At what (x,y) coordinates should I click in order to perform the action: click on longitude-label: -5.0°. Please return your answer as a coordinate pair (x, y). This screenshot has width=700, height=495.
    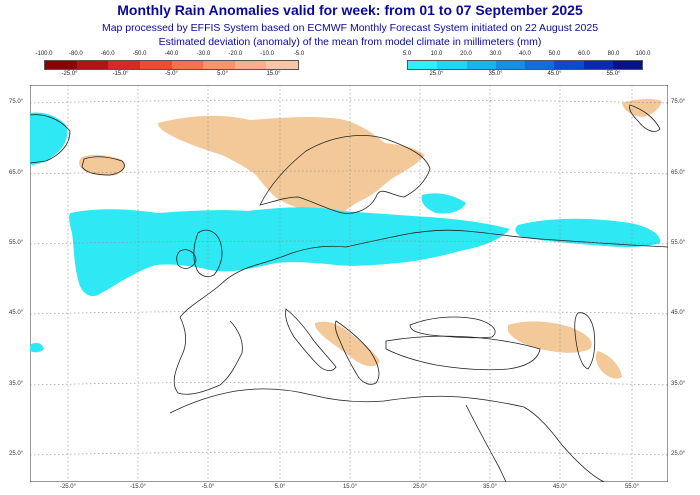
    Looking at the image, I should click on (208, 487).